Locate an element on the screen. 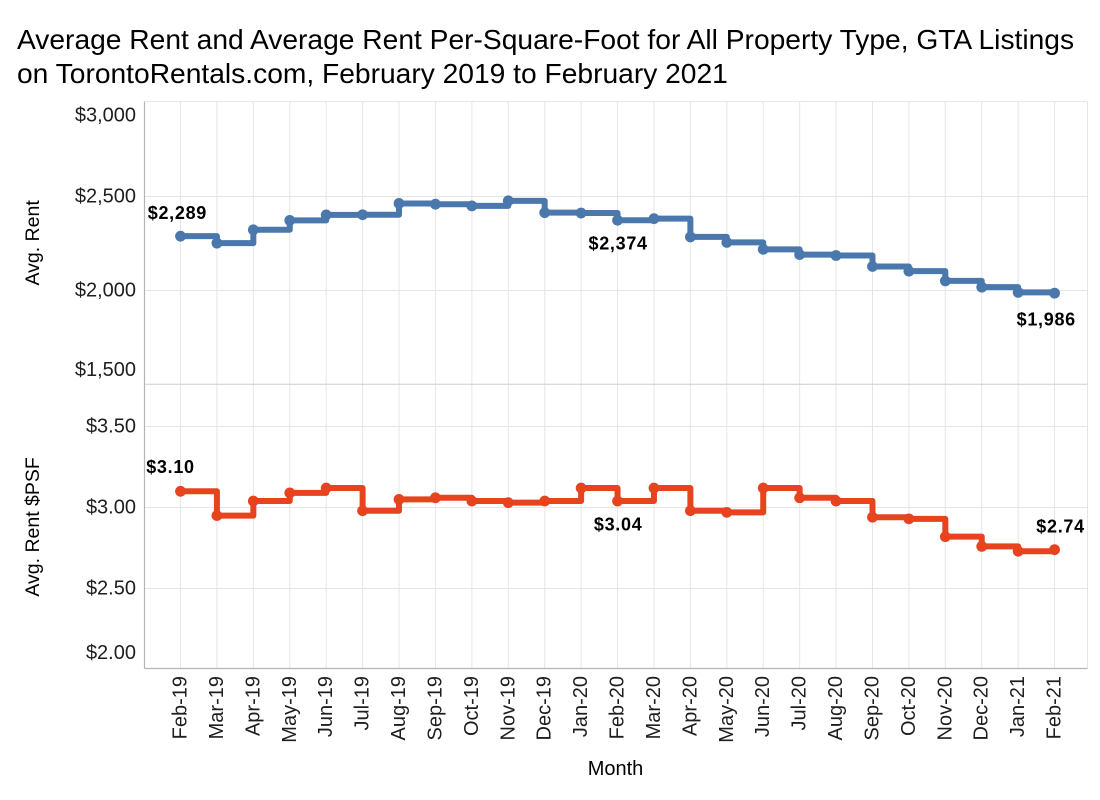  x-tick-label-Feb-21: Feb-21 is located at coordinates (1055, 707).